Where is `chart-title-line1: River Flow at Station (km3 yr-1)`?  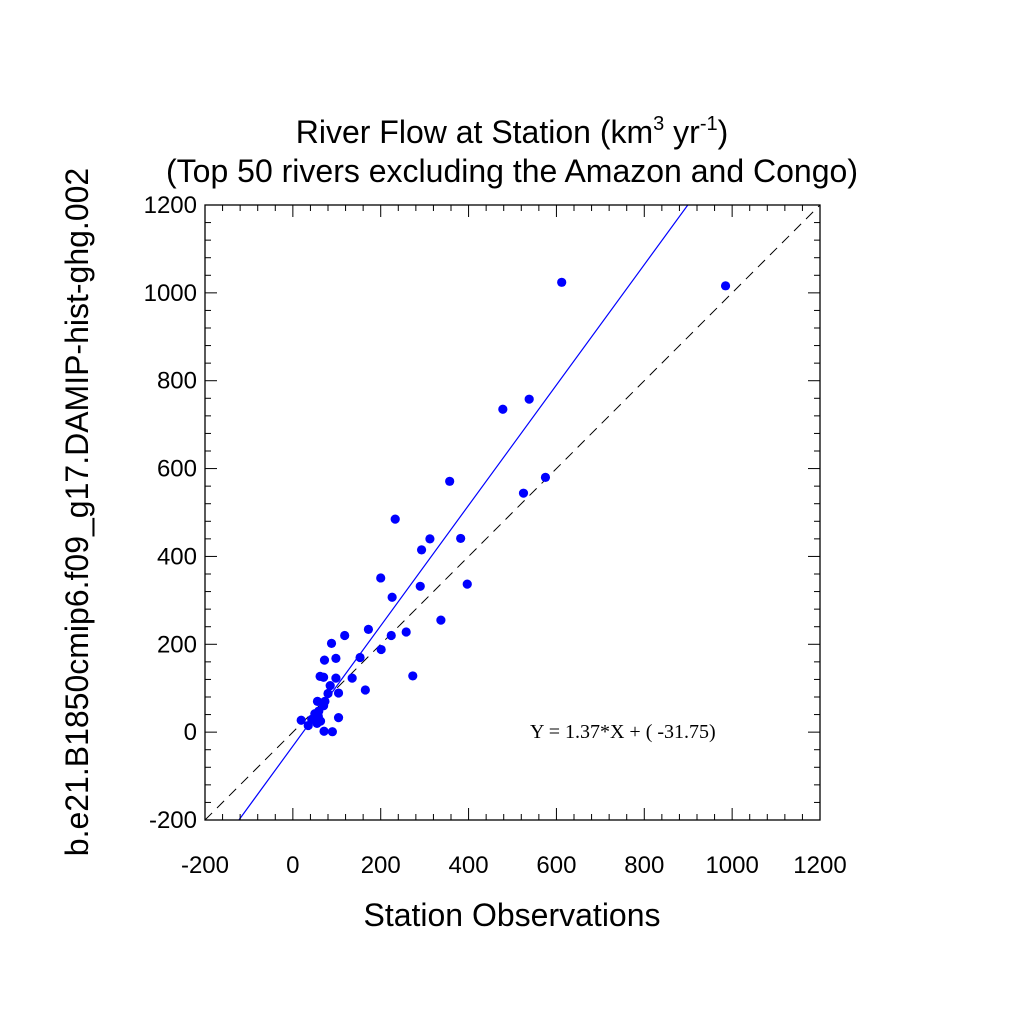
chart-title-line1: River Flow at Station (km3 yr-1) is located at coordinates (512, 131).